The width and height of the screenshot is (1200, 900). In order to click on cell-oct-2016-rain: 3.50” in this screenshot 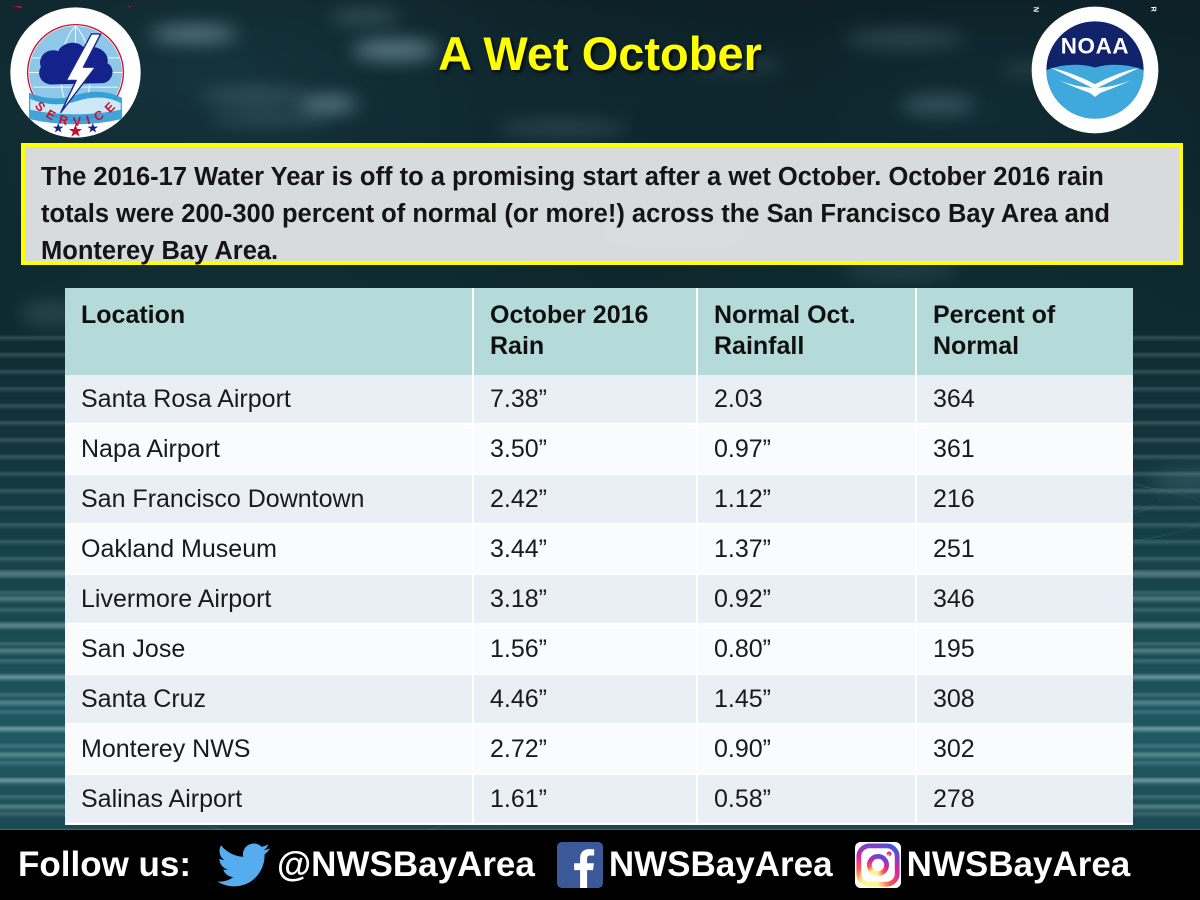, I will do `click(585, 449)`.